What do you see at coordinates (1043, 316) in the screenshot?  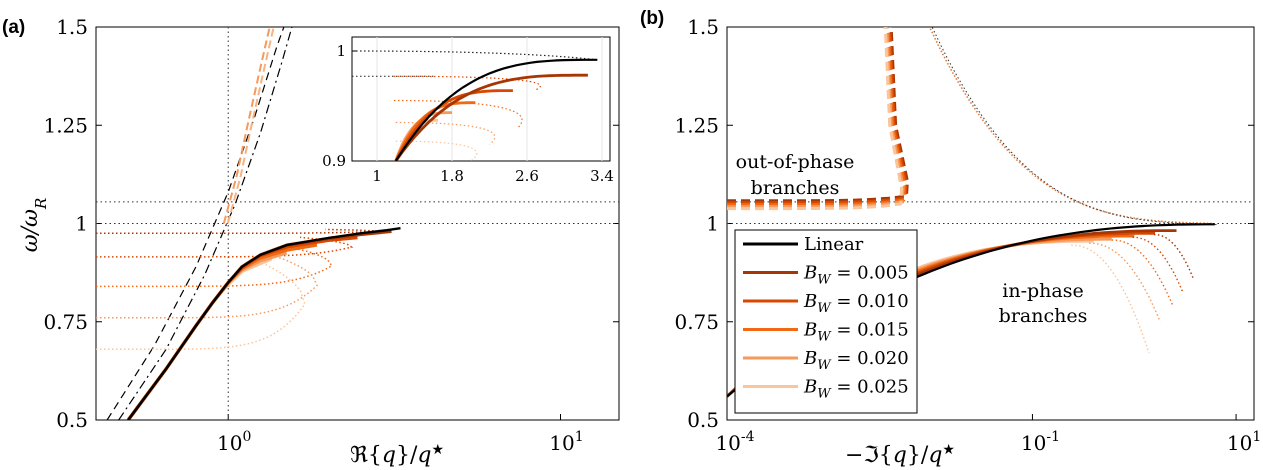 I see `annotation-in-phase-line2: branches` at bounding box center [1043, 316].